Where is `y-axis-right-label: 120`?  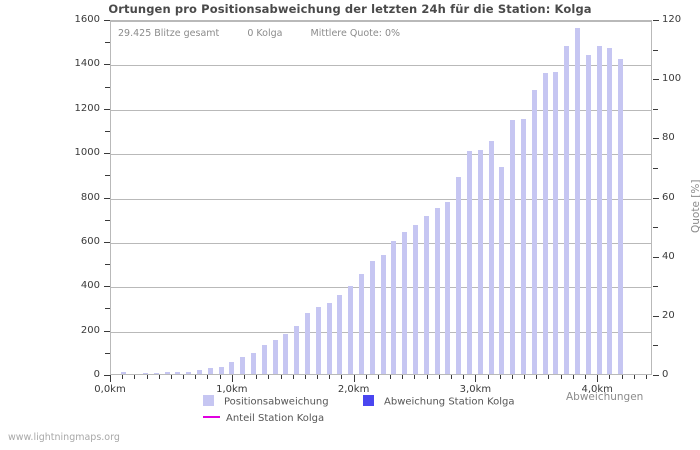 y-axis-right-label: 120 is located at coordinates (672, 19).